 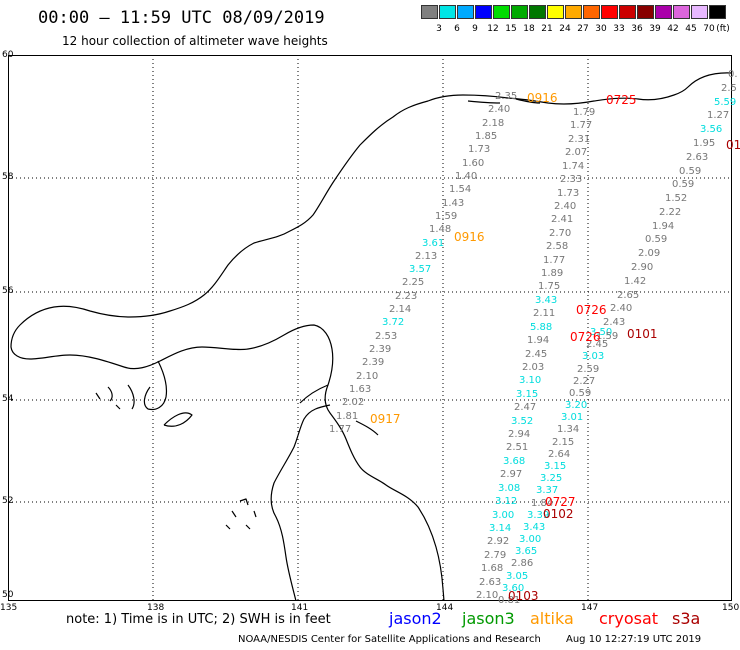 What do you see at coordinates (563, 442) in the screenshot?
I see `track-c-wave-height: 2.15` at bounding box center [563, 442].